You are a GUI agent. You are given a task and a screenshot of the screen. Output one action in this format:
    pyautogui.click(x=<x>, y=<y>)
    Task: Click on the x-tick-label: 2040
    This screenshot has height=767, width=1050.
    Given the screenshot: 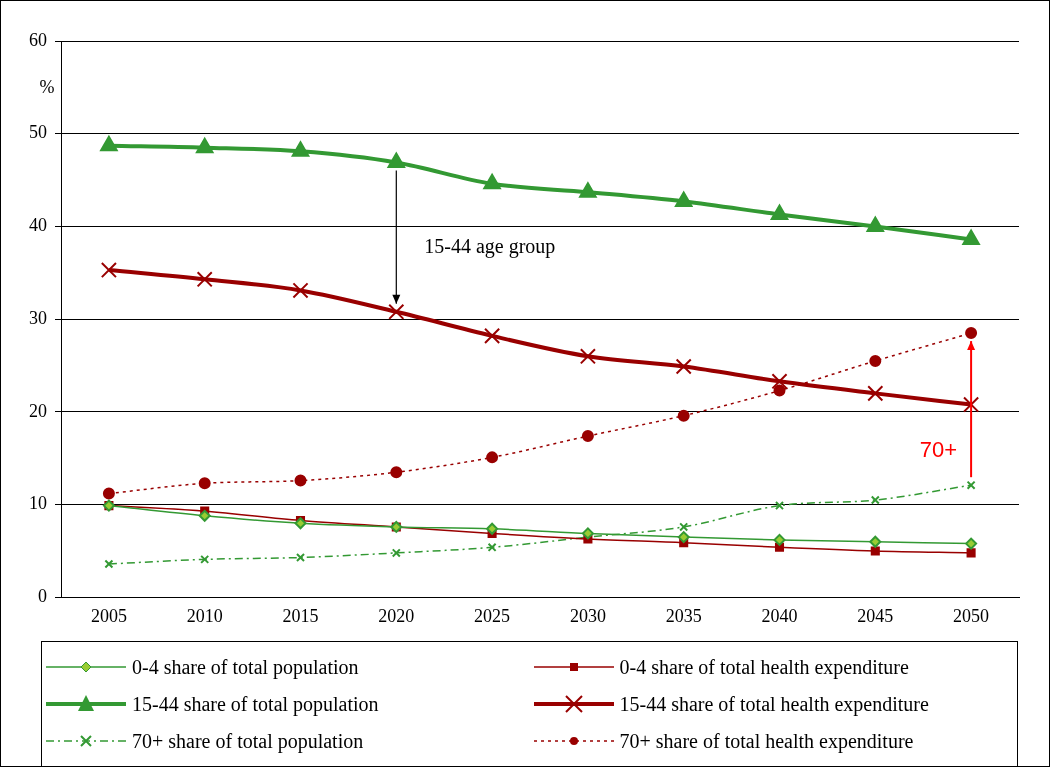 What is the action you would take?
    pyautogui.click(x=779, y=615)
    